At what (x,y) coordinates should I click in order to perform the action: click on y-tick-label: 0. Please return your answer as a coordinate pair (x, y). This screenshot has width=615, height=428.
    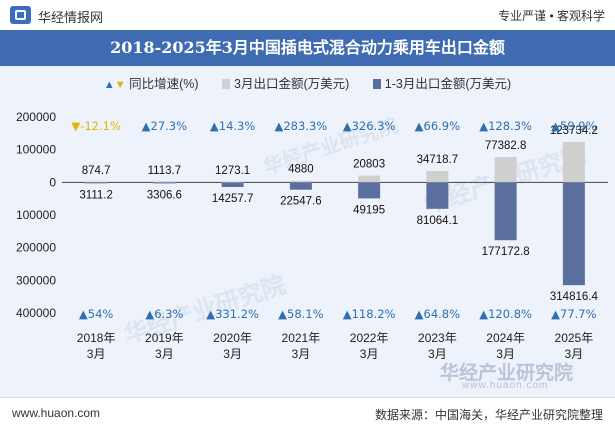
    Looking at the image, I should click on (52, 182).